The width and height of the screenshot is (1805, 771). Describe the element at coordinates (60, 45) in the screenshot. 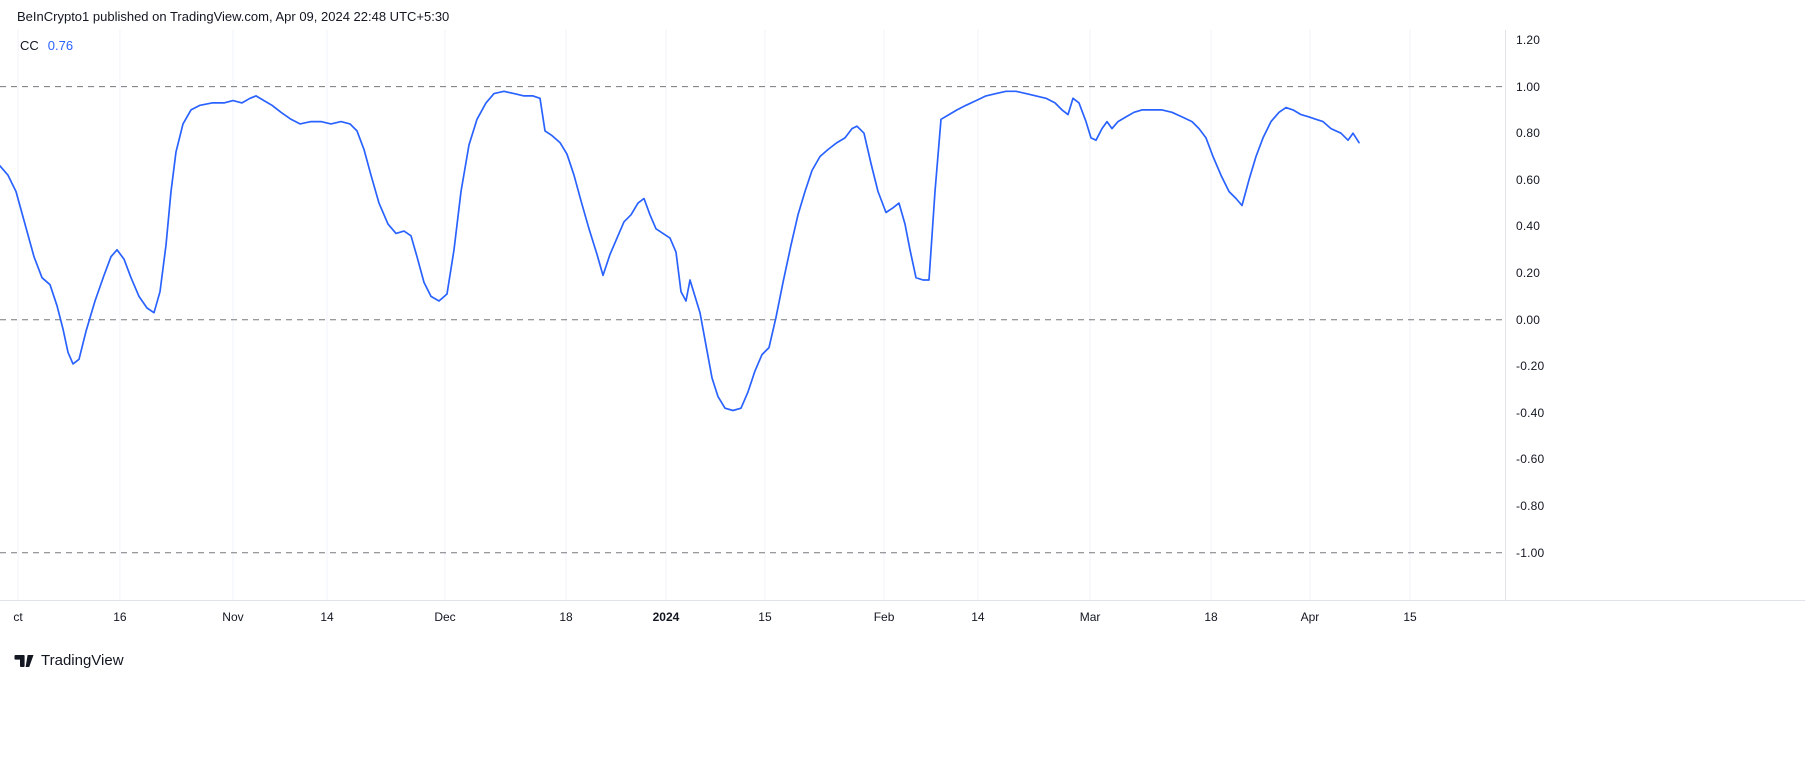

I see `indicator-value: 0.76` at that location.